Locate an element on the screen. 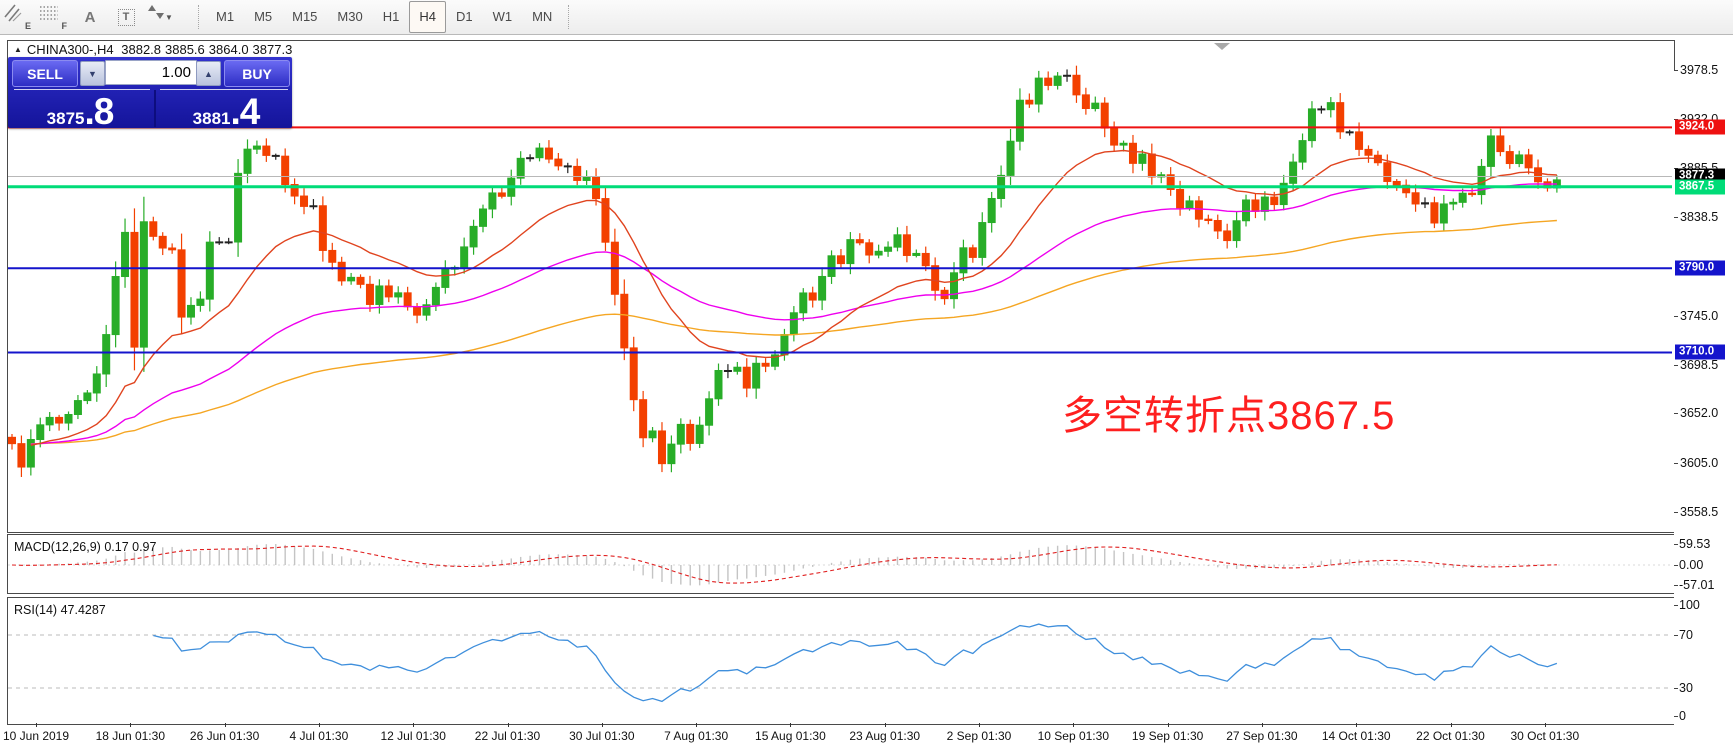 This screenshot has height=748, width=1733. annotation-text: 多空转折点3867.5 is located at coordinates (1229, 416).